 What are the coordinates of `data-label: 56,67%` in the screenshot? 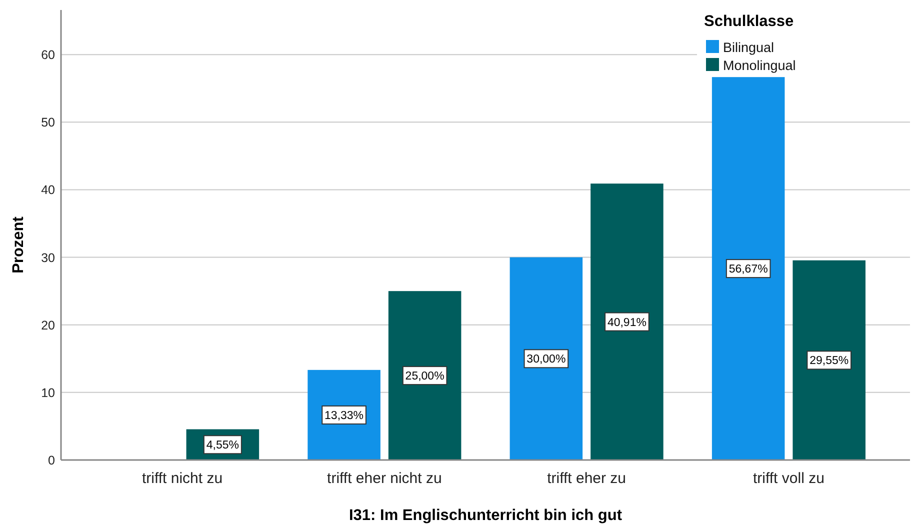 It's located at (748, 270).